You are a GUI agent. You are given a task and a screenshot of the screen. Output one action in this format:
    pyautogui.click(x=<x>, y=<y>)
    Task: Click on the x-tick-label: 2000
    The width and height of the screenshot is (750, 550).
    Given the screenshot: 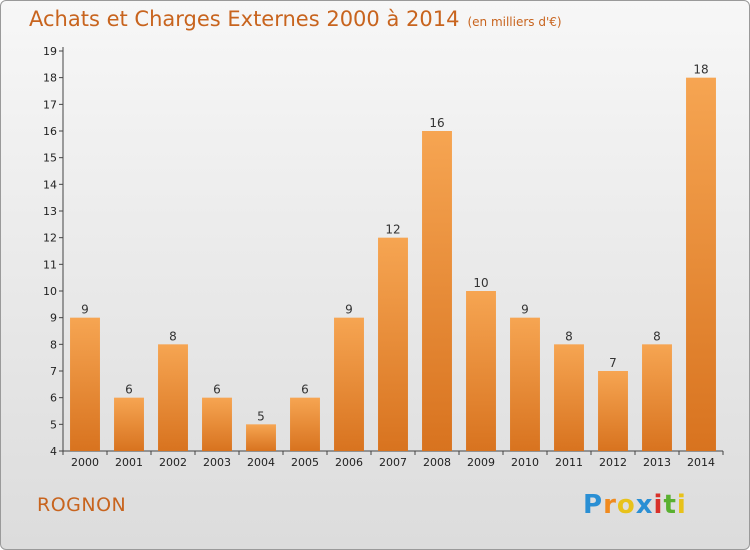 What is the action you would take?
    pyautogui.click(x=85, y=462)
    